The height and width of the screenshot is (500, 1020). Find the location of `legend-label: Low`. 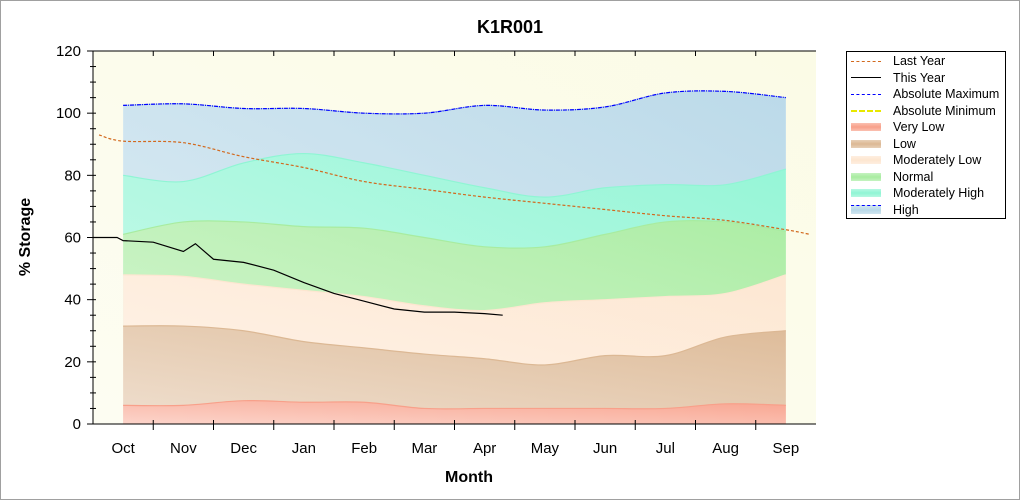

legend-label: Low is located at coordinates (904, 143).